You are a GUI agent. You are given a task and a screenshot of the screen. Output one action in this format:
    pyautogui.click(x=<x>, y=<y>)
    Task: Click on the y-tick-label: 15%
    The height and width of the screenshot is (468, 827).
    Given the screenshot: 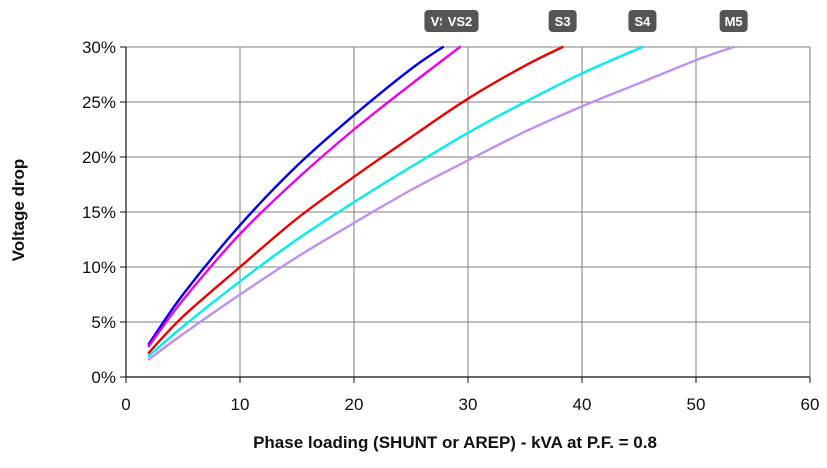 What is the action you would take?
    pyautogui.click(x=99, y=212)
    